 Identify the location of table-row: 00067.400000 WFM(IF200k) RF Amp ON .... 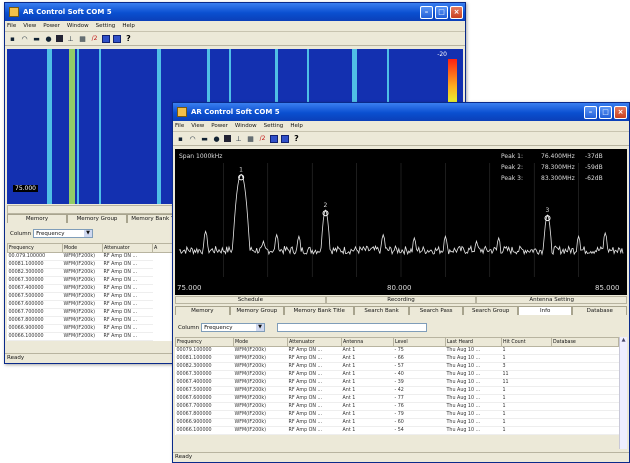
(91, 288).